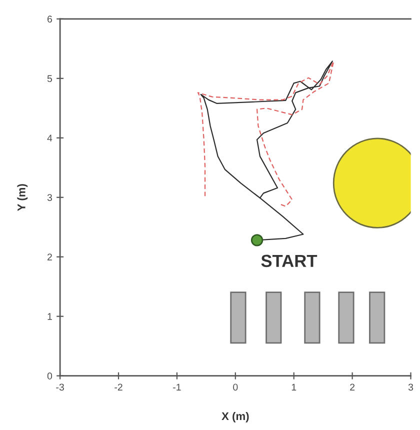  I want to click on x-tick-label: 0, so click(235, 387).